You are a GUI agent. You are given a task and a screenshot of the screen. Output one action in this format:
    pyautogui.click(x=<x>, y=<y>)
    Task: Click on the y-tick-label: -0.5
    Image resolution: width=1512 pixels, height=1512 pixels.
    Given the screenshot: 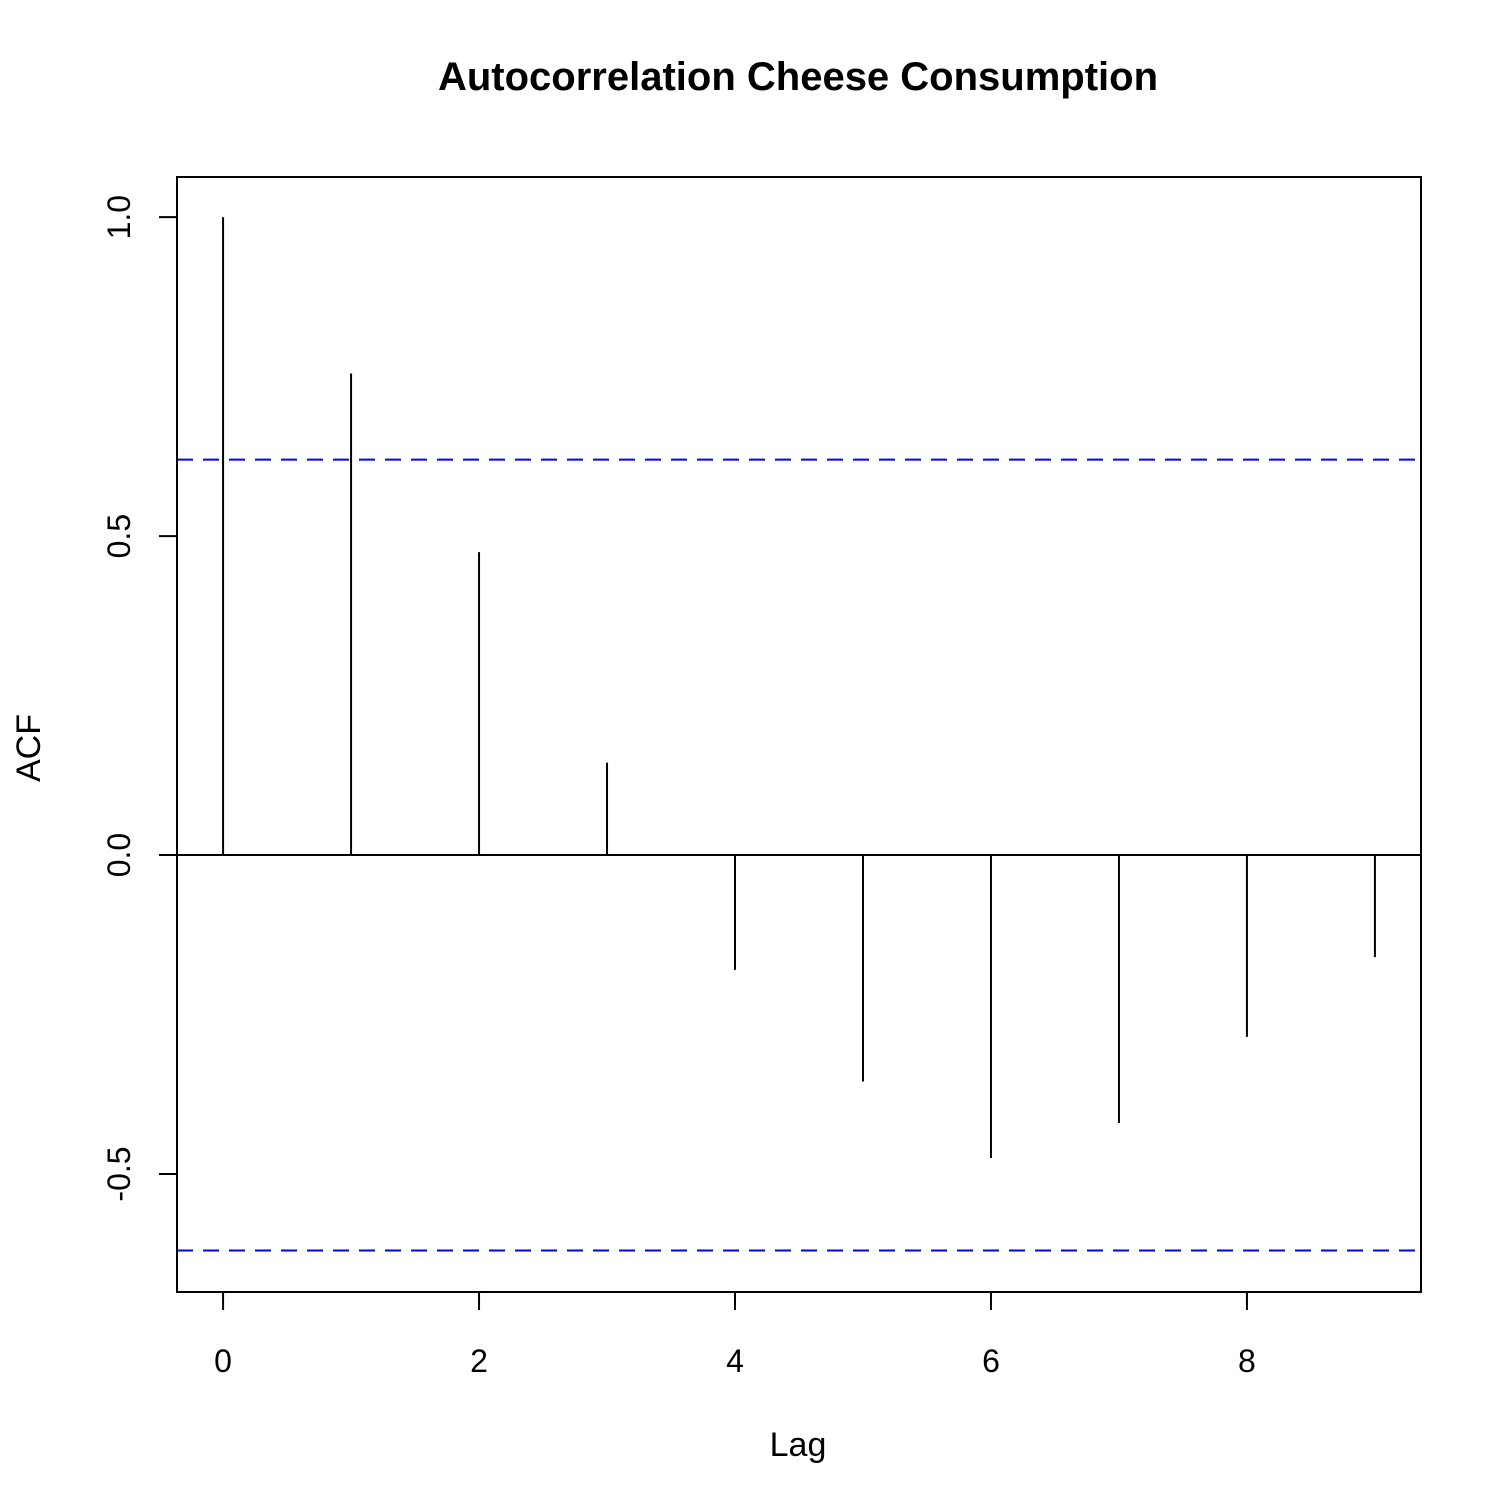 What is the action you would take?
    pyautogui.click(x=119, y=1173)
    